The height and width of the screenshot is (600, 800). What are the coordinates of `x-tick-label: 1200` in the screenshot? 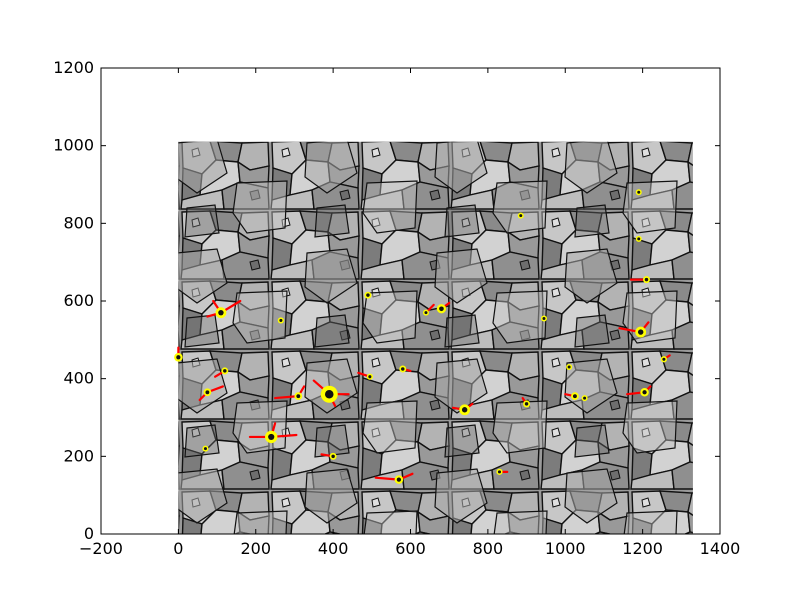 It's located at (642, 548).